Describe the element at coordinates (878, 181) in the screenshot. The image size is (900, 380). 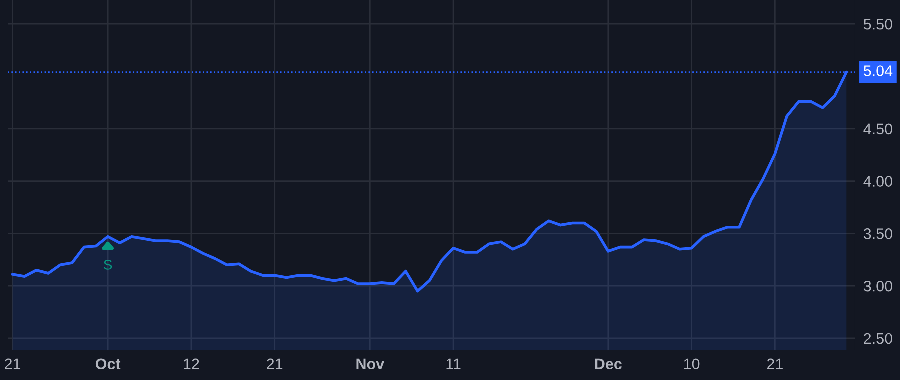
I see `y-tick-label: 4.00` at that location.